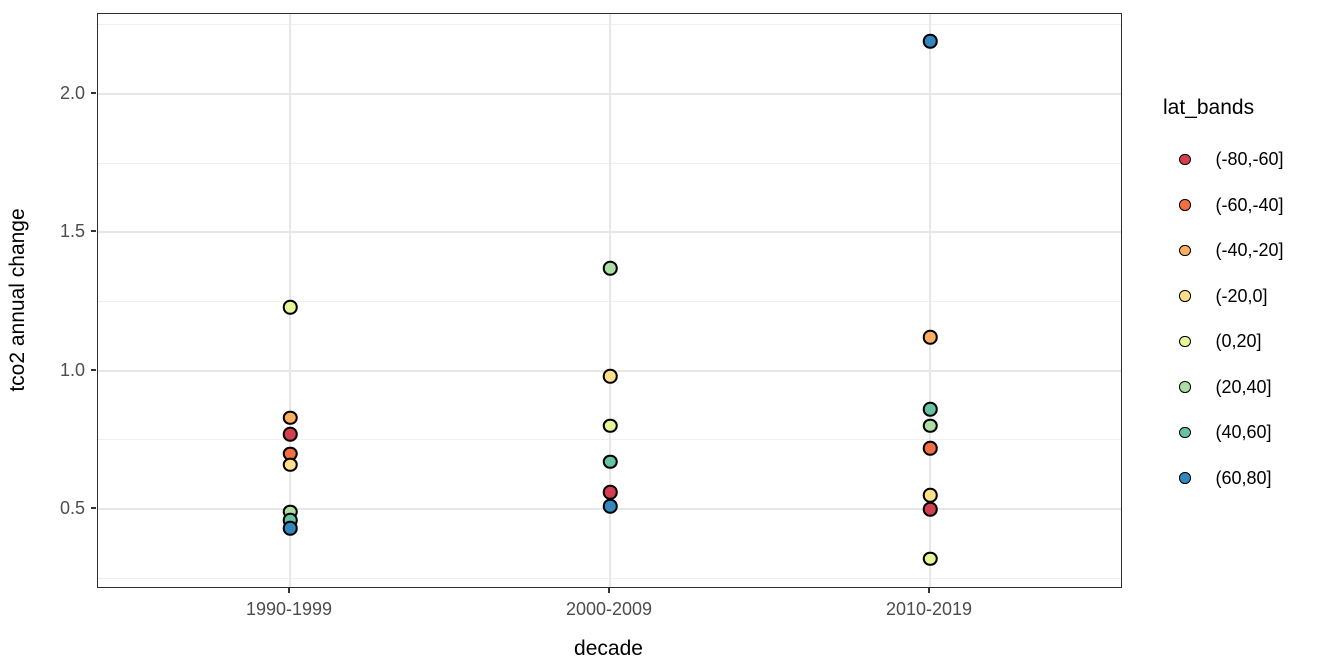 The height and width of the screenshot is (672, 1344). What do you see at coordinates (609, 609) in the screenshot?
I see `x-tick-label: 2000-2009` at bounding box center [609, 609].